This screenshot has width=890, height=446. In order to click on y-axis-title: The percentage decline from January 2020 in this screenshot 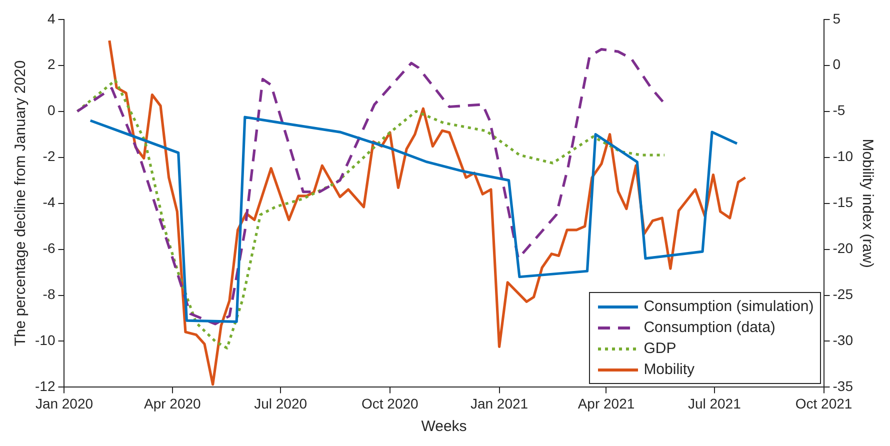, I will do `click(21, 203)`.